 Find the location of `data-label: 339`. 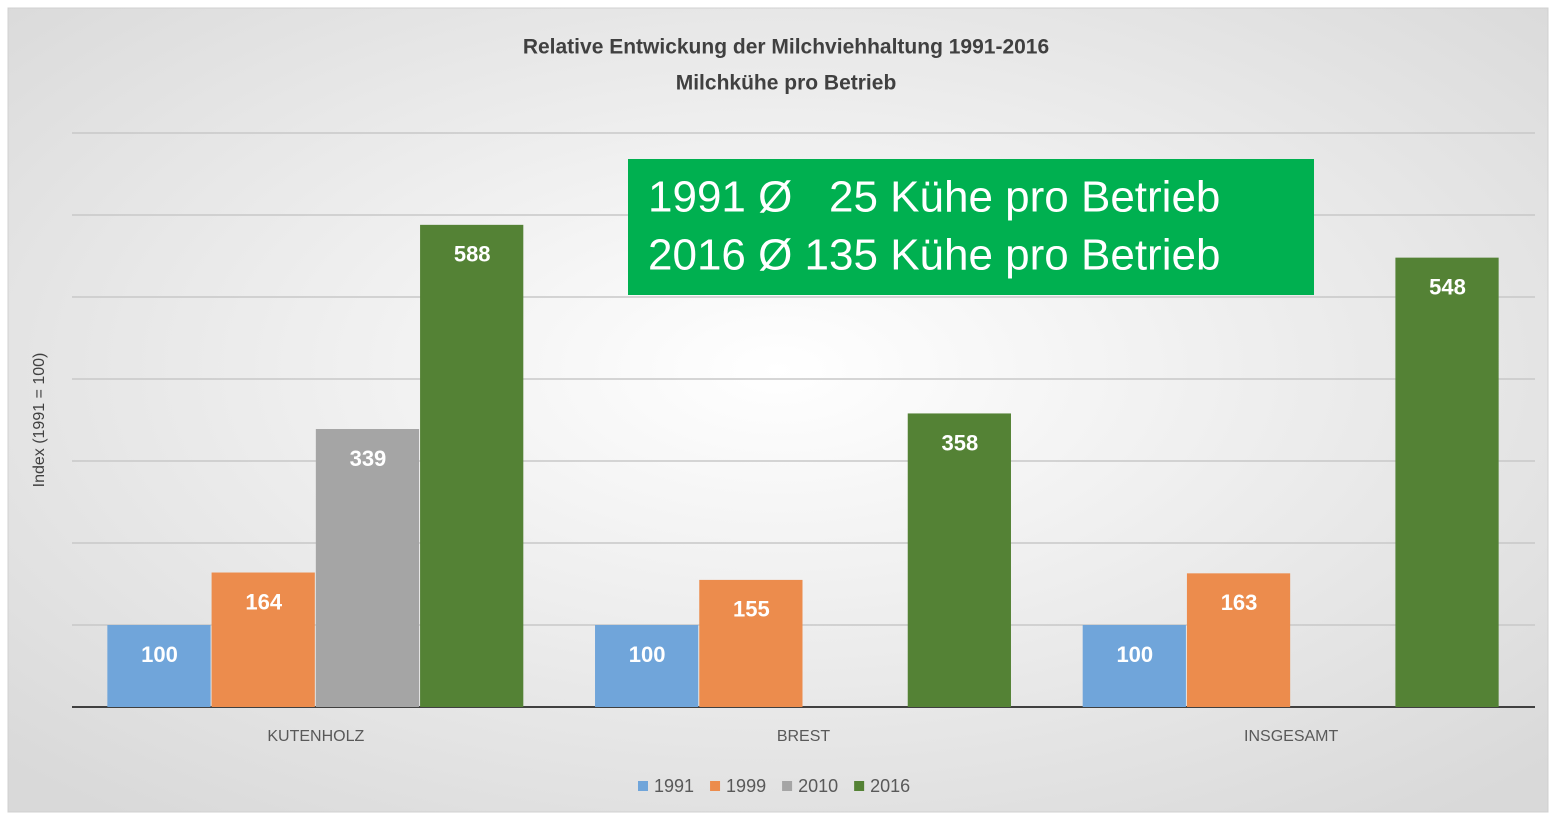

data-label: 339 is located at coordinates (368, 458).